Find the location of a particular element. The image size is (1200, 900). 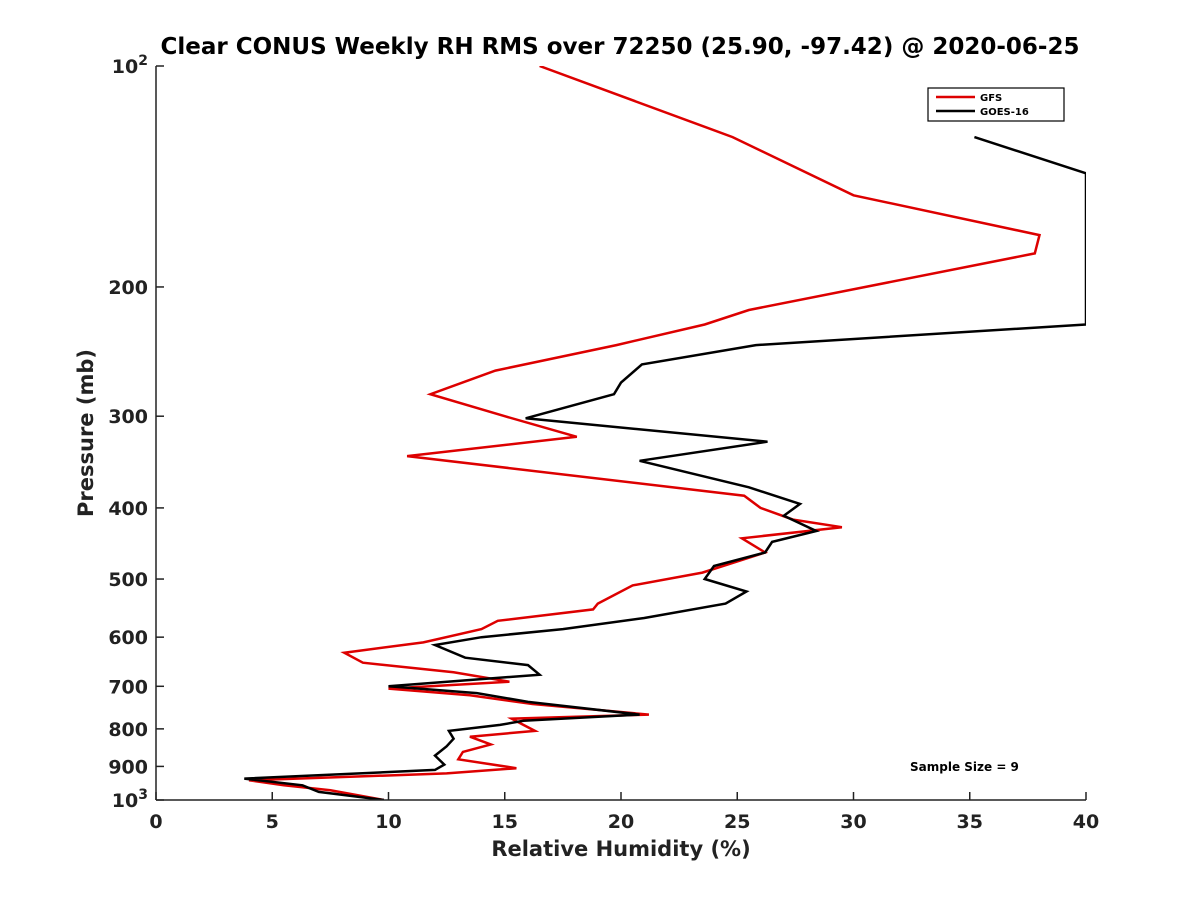

x-tick-label: 30 is located at coordinates (853, 822).